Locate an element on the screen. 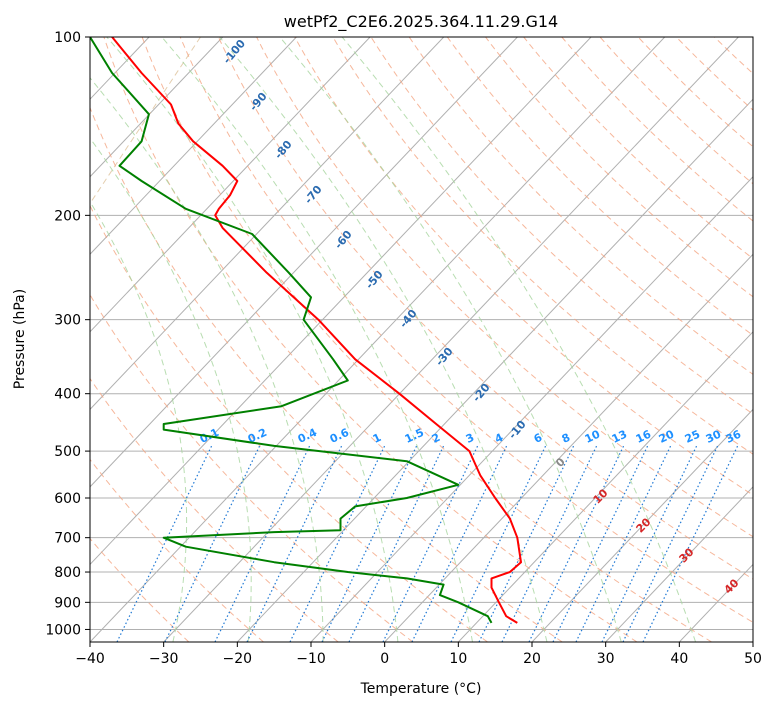  y-tick-label: 800 is located at coordinates (67, 573).